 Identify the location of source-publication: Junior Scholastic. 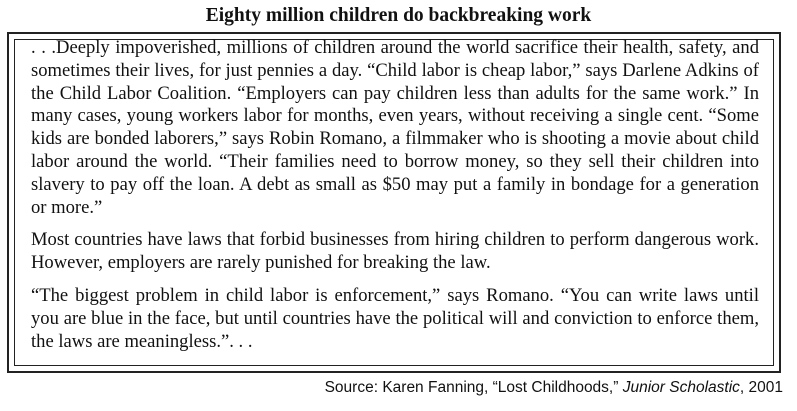
(681, 387).